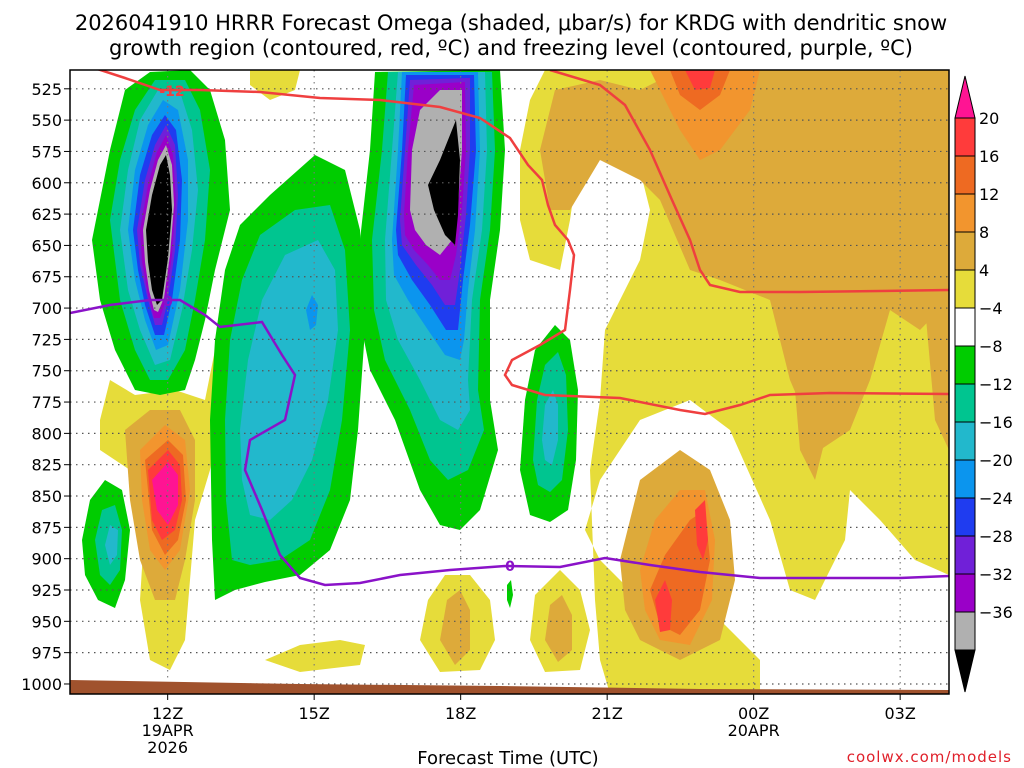  What do you see at coordinates (965, 97) in the screenshot?
I see `colorbar-top-triangle` at bounding box center [965, 97].